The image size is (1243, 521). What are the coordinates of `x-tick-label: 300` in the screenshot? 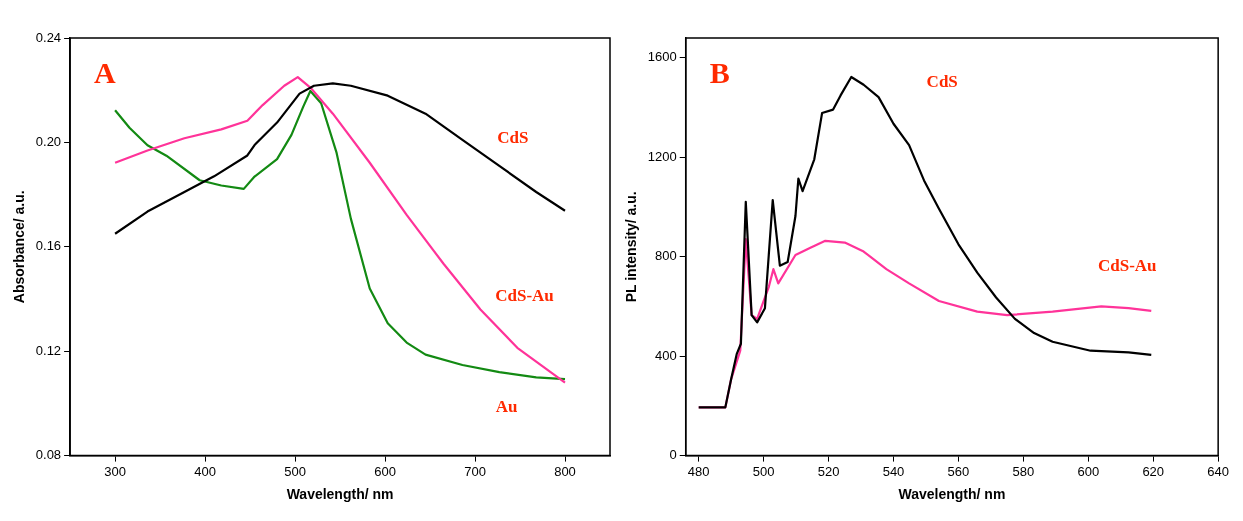 It's located at (115, 471).